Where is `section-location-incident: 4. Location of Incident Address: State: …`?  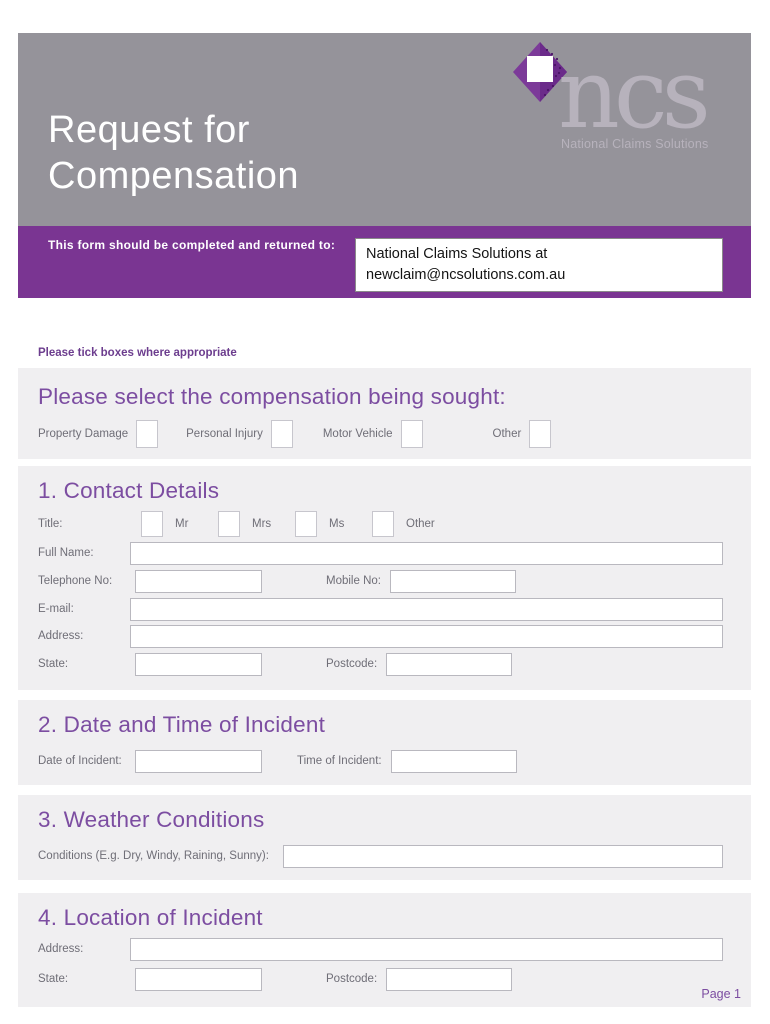 section-location-incident: 4. Location of Incident Address: State: … is located at coordinates (384, 950).